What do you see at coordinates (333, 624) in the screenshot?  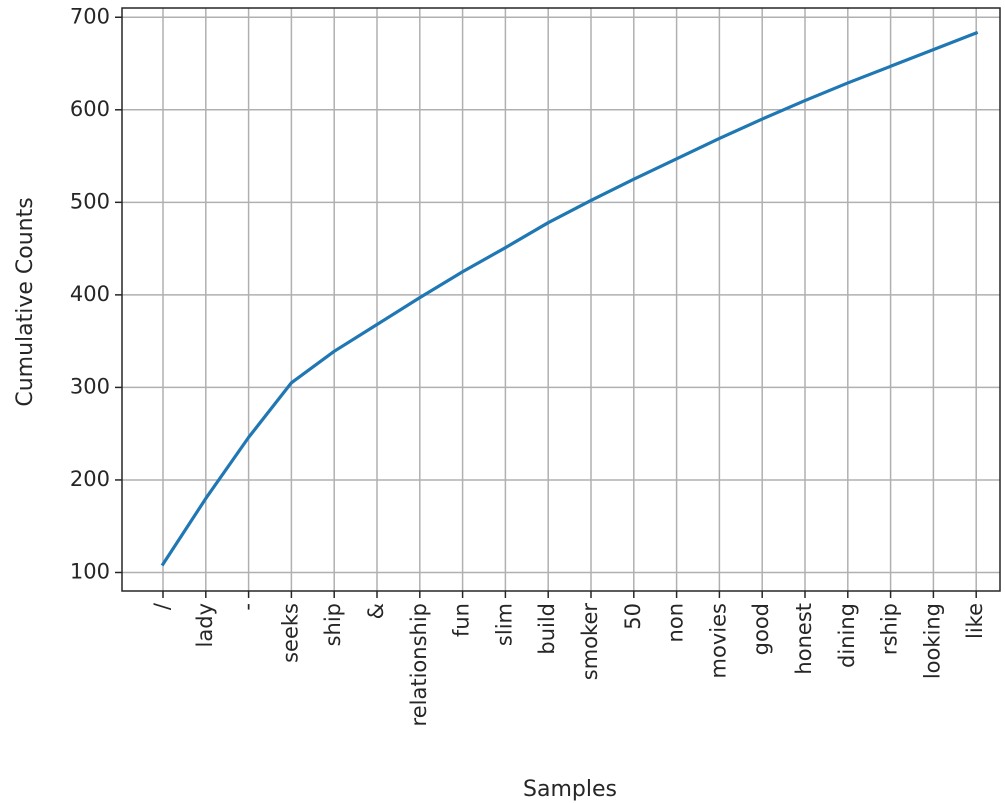 I see `x-tick-label: ship` at bounding box center [333, 624].